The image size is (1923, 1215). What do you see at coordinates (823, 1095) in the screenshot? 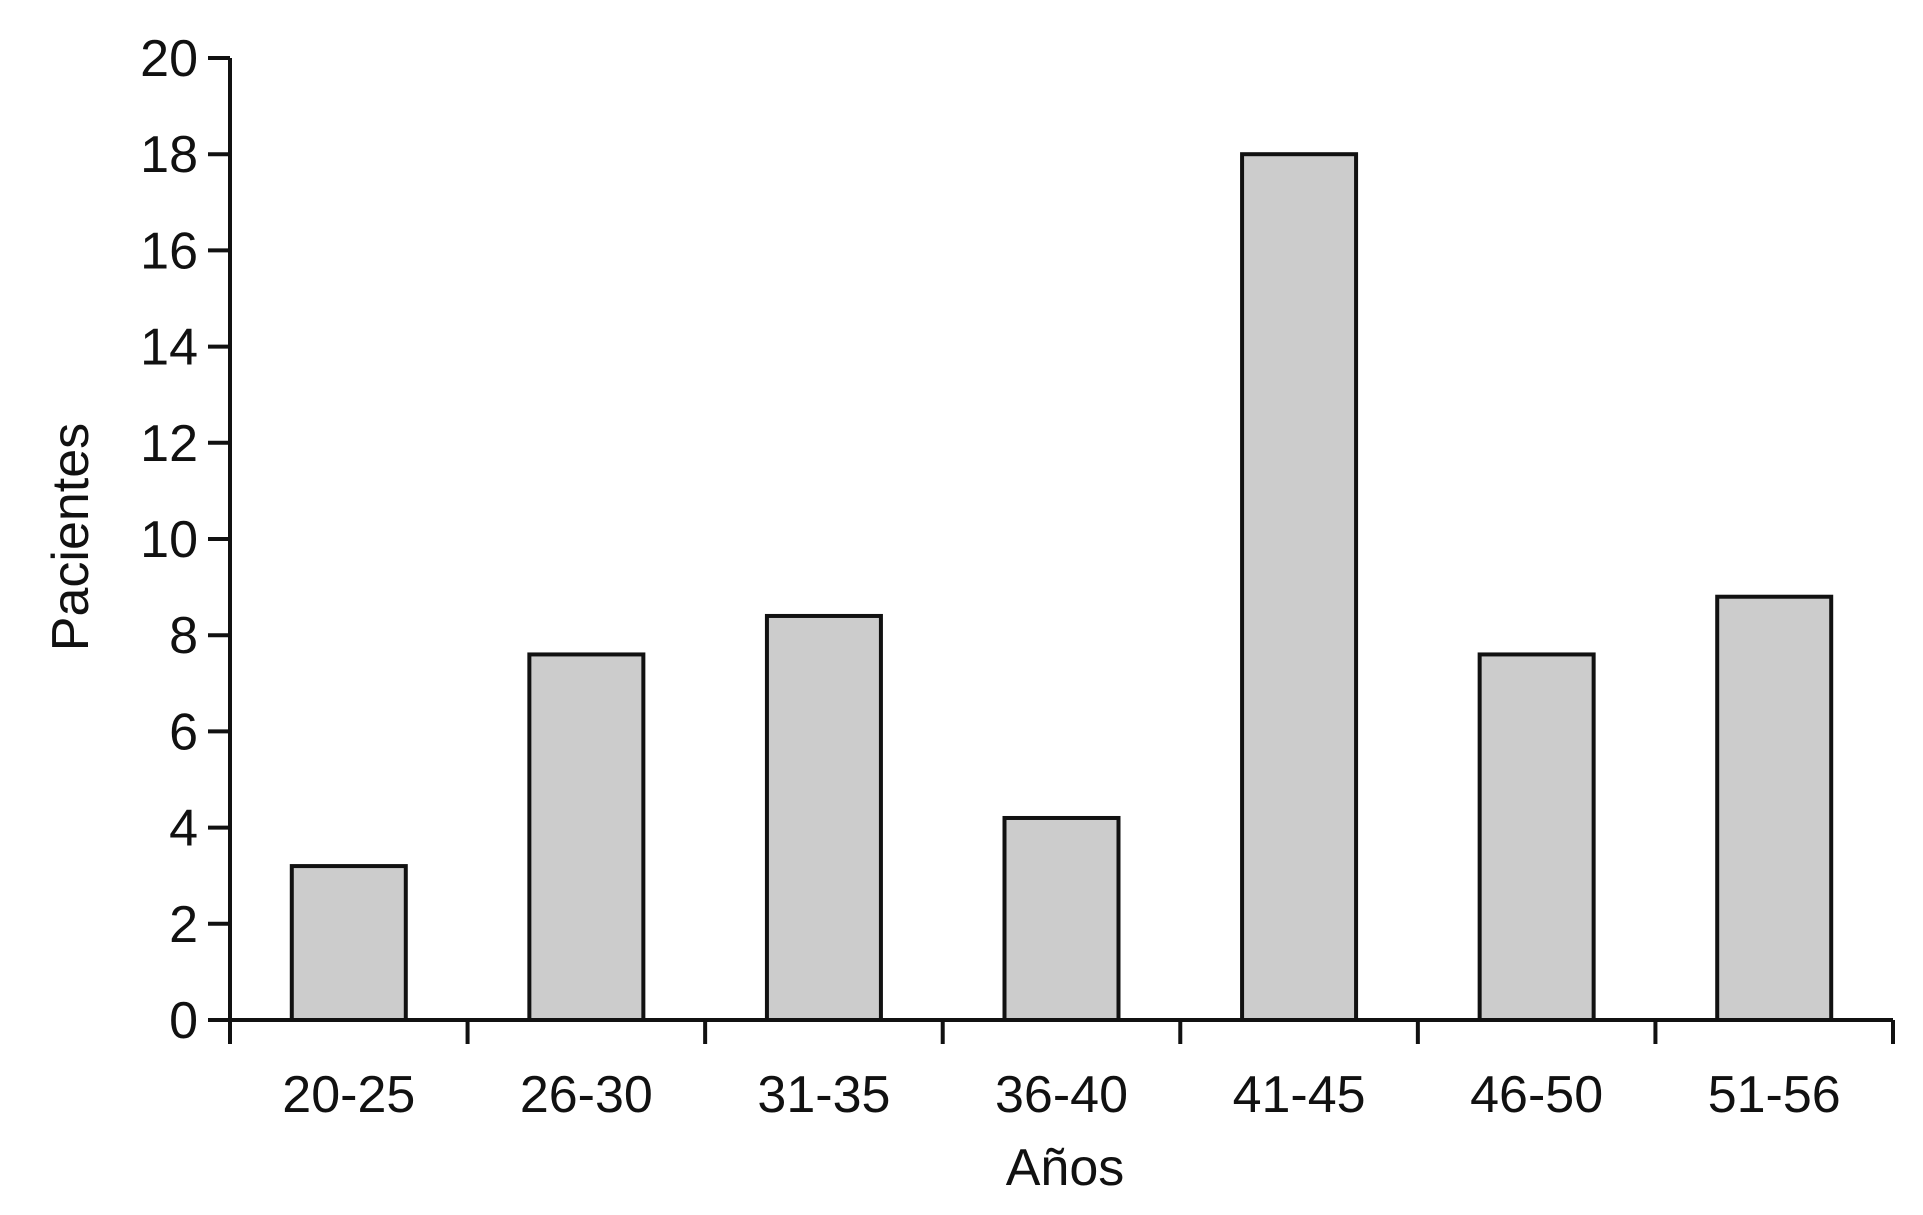
I see `x-tick-label: 31-35` at bounding box center [823, 1095].